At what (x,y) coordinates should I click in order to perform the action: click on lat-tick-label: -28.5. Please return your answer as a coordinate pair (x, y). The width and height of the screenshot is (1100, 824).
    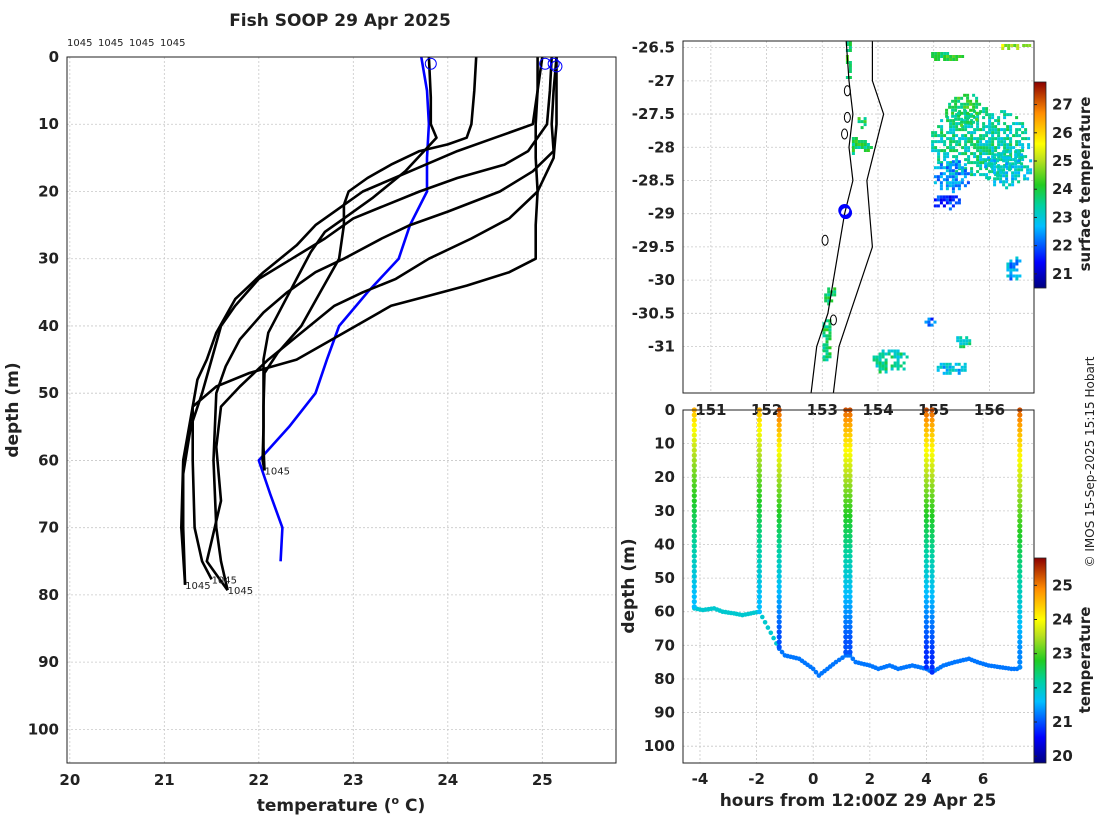
    Looking at the image, I should click on (653, 180).